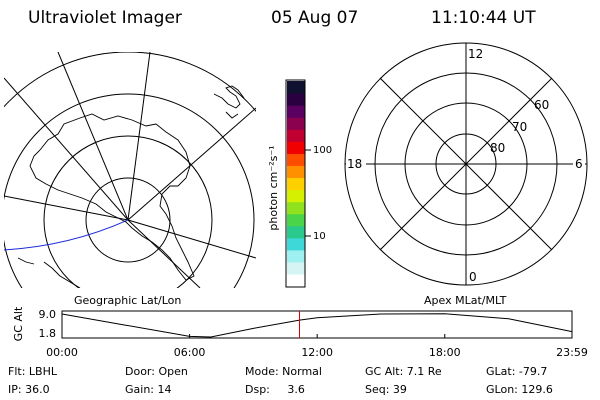 The image size is (600, 400). I want to click on alt-xtick-label: 00:00, so click(62, 352).